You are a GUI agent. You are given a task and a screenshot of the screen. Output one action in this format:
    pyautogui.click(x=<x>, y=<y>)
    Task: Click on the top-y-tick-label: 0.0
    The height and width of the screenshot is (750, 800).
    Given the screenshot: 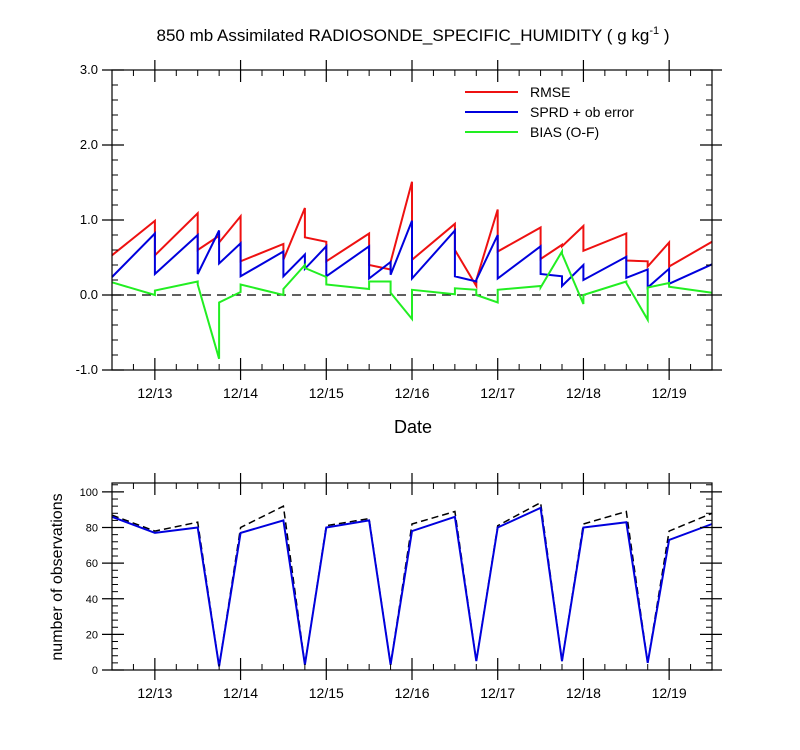 What is the action you would take?
    pyautogui.click(x=89, y=294)
    